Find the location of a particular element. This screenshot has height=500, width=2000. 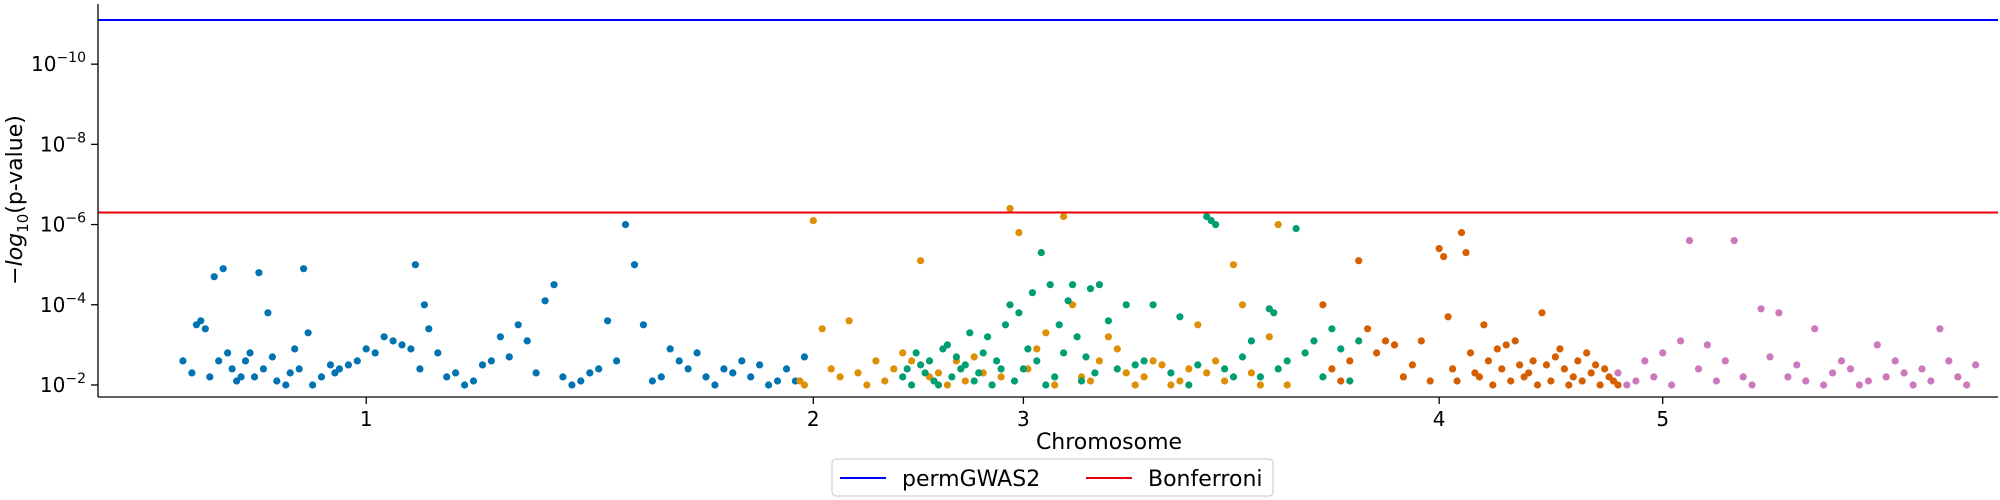

x-ticks: 1 2 3 4 5 is located at coordinates (1014, 414).